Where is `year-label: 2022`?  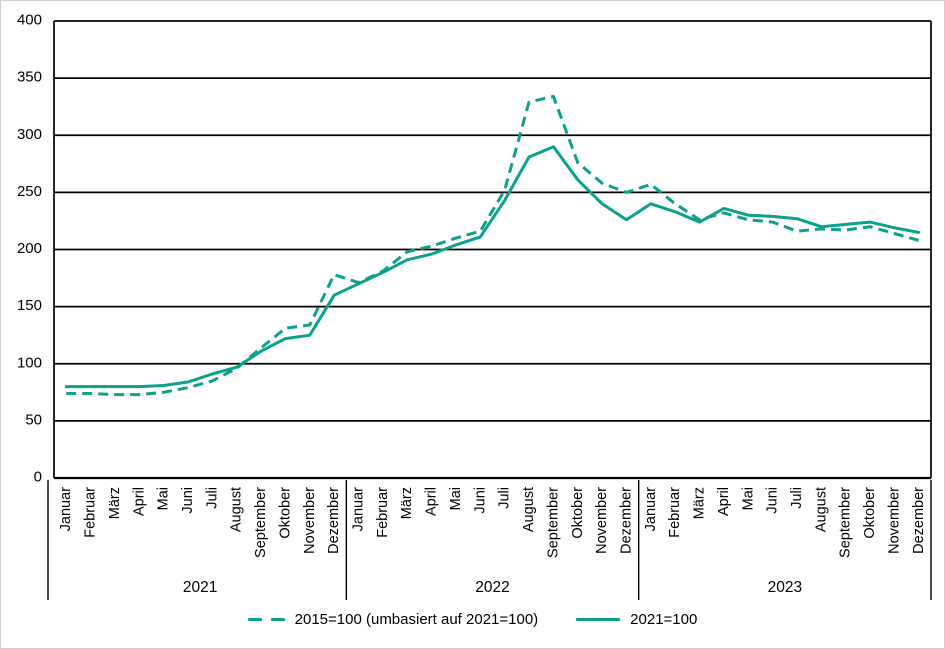 year-label: 2022 is located at coordinates (492, 587).